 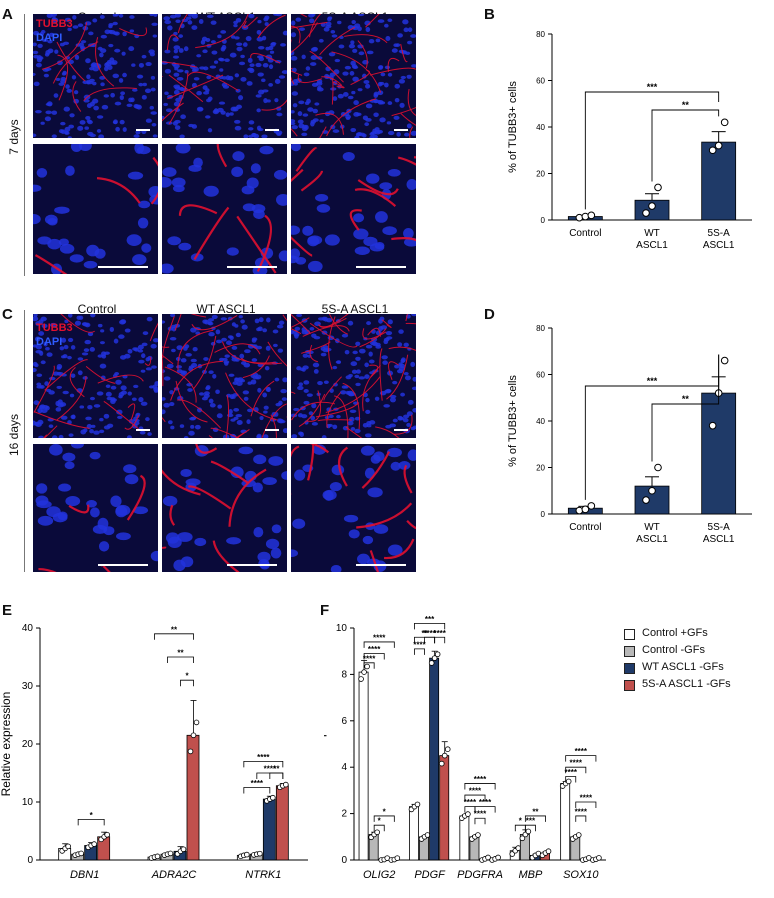 What do you see at coordinates (686, 684) in the screenshot?
I see `legend-label: 5S-A ASCL1 -GFs` at bounding box center [686, 684].